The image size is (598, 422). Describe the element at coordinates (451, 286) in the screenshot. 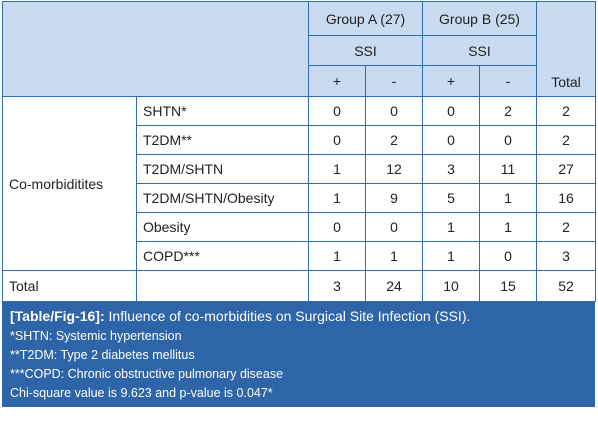

I see `total-b-plus: 10` at that location.